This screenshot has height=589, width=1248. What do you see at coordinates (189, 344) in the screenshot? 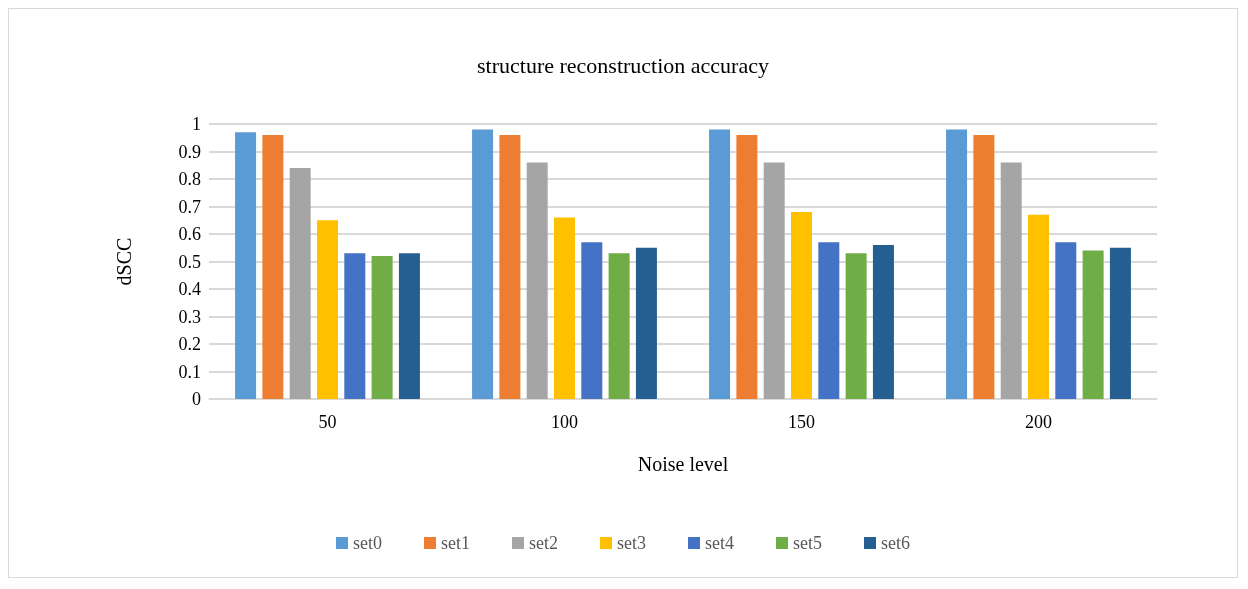
I see `y-tick-label: 0.2` at bounding box center [189, 344].